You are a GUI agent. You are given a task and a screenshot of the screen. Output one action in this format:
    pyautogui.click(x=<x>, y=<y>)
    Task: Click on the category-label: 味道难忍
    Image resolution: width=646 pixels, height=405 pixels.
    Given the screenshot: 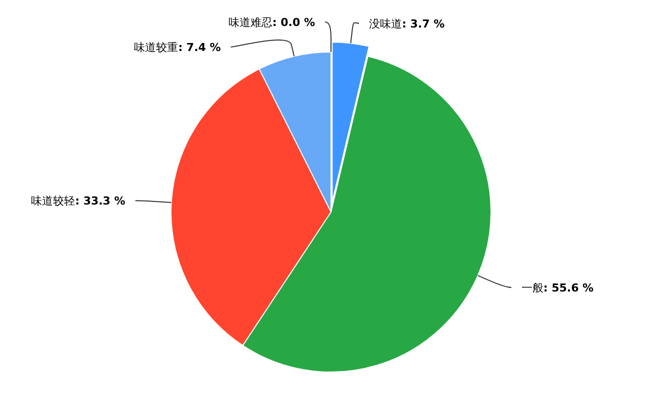 What is the action you would take?
    pyautogui.click(x=250, y=22)
    